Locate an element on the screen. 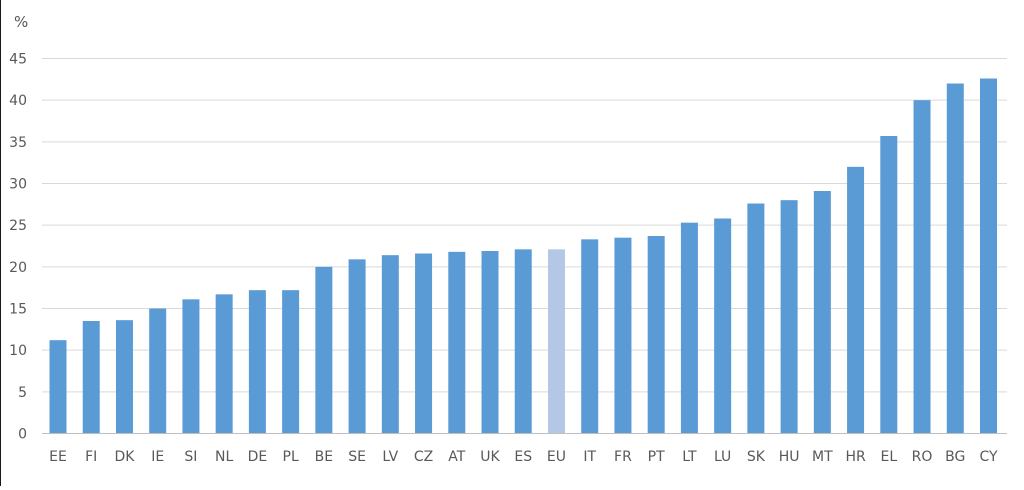 This screenshot has height=490, width=1024. x-tick-label-pl: PL is located at coordinates (291, 457).